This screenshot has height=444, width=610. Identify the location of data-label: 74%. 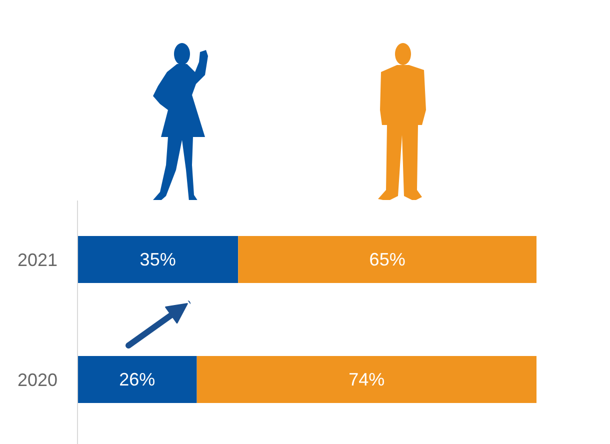
(366, 380).